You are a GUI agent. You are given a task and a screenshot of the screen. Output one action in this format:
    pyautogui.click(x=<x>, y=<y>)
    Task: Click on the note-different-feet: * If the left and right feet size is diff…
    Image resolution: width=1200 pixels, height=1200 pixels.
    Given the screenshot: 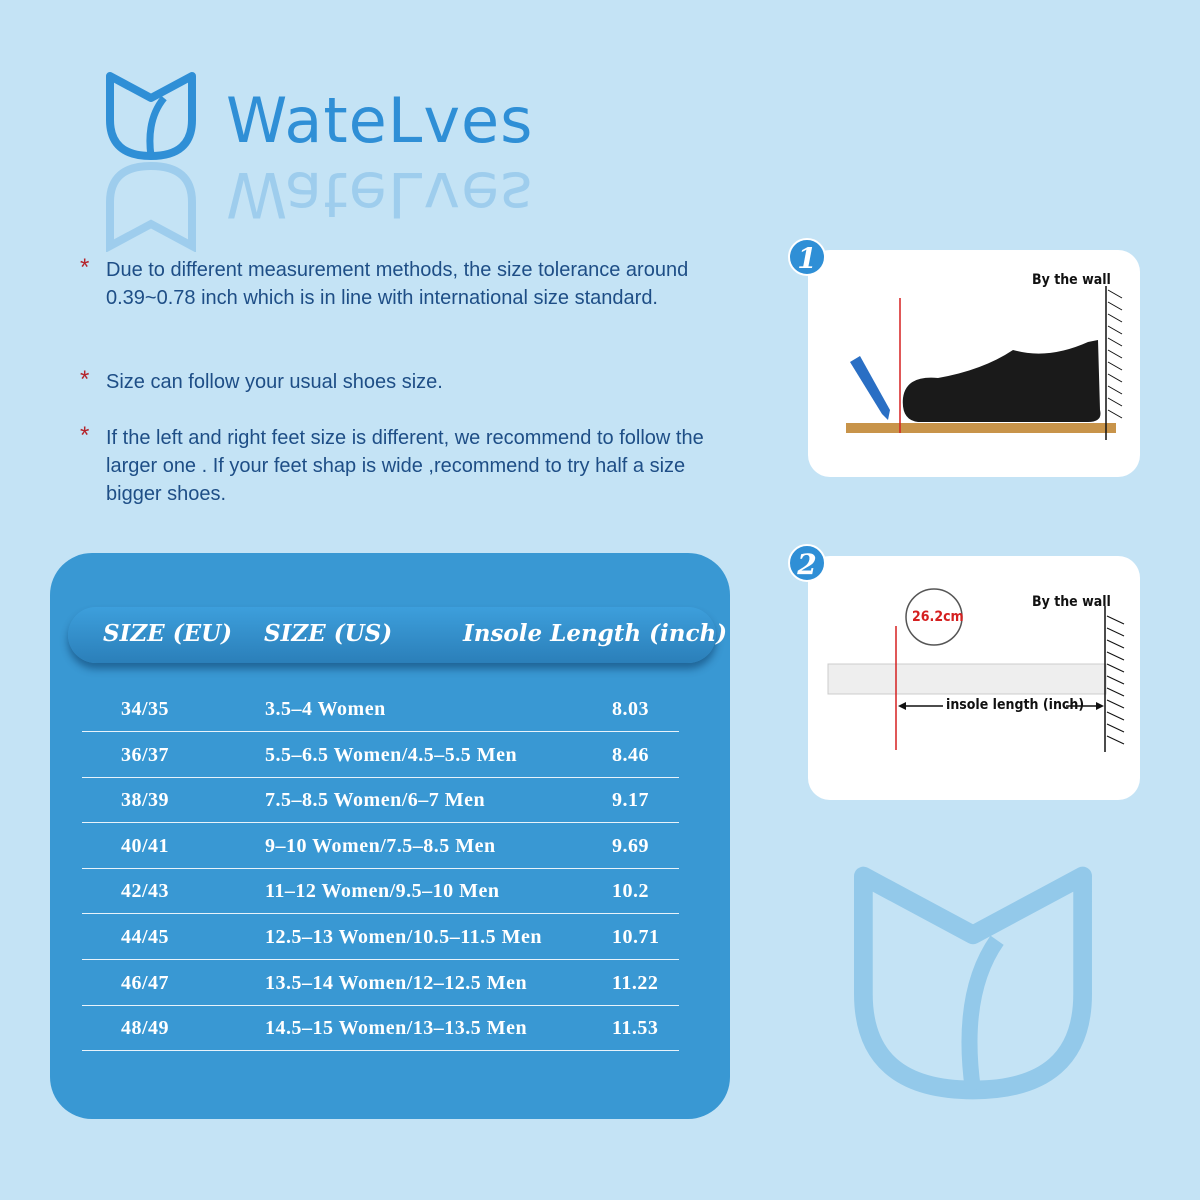 What is the action you would take?
    pyautogui.click(x=392, y=463)
    